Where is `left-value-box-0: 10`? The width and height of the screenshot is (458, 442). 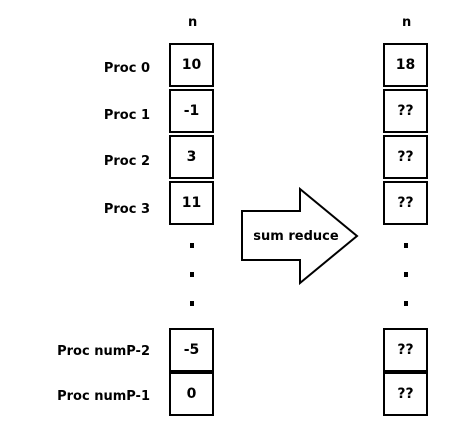 left-value-box-0: 10 is located at coordinates (191, 65).